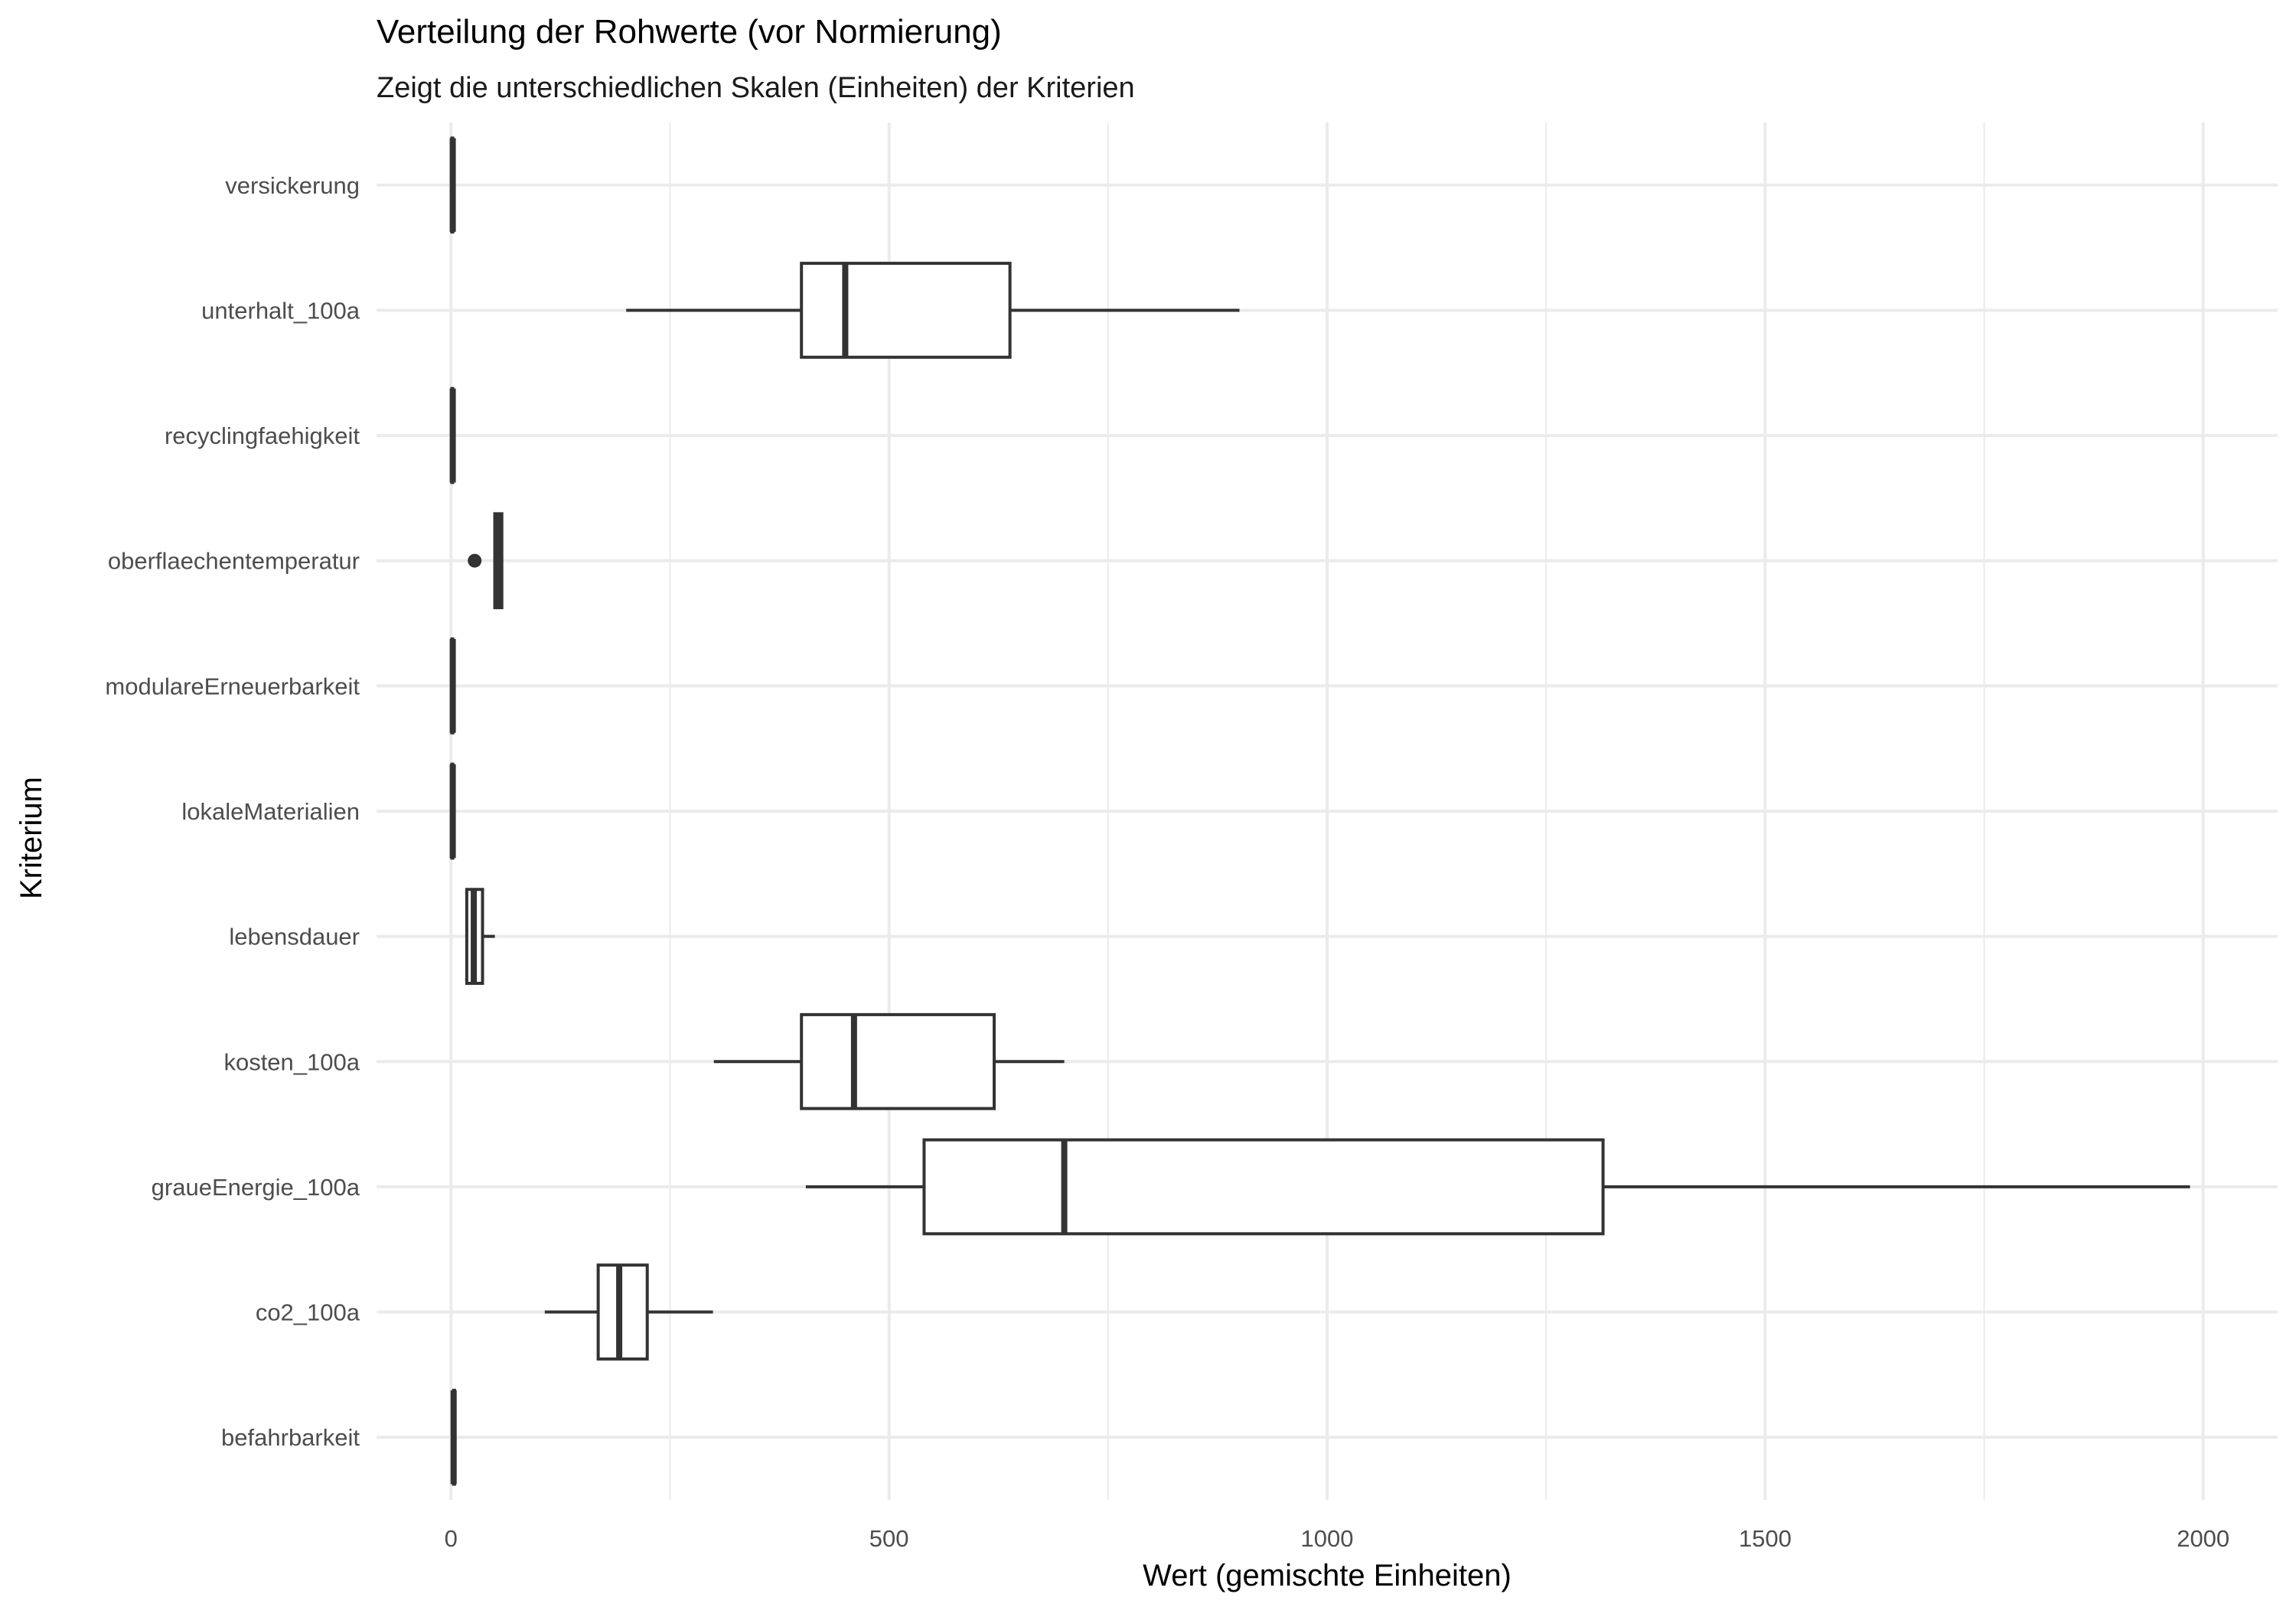  Describe the element at coordinates (1327, 1576) in the screenshot. I see `x-axis-title: Wert (gemischte Einheiten)` at that location.